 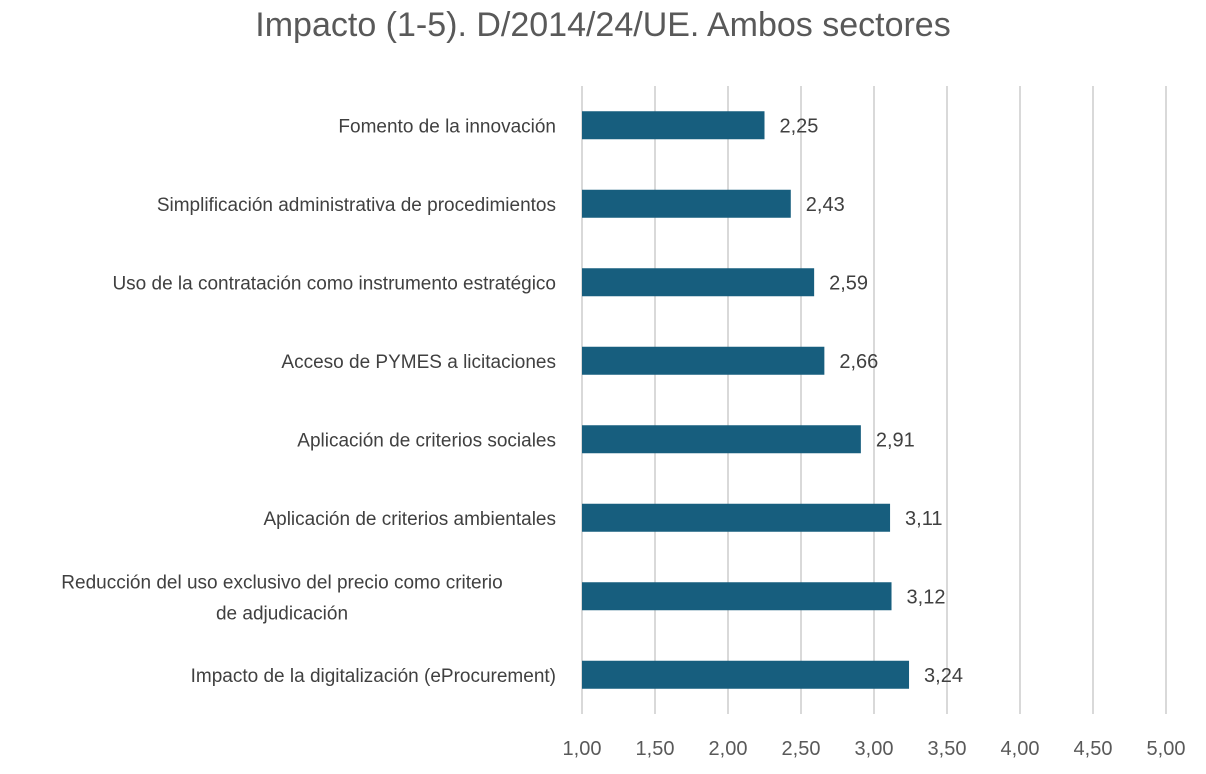 I want to click on x-tick-label: 5,00, so click(x=1166, y=749).